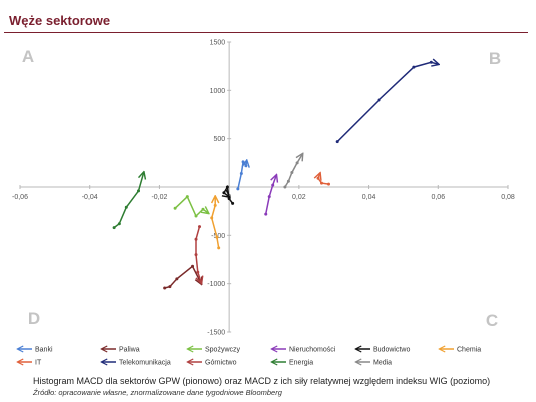 Image resolution: width=536 pixels, height=402 pixels. I want to click on legend-label-energia: Energia, so click(301, 363).